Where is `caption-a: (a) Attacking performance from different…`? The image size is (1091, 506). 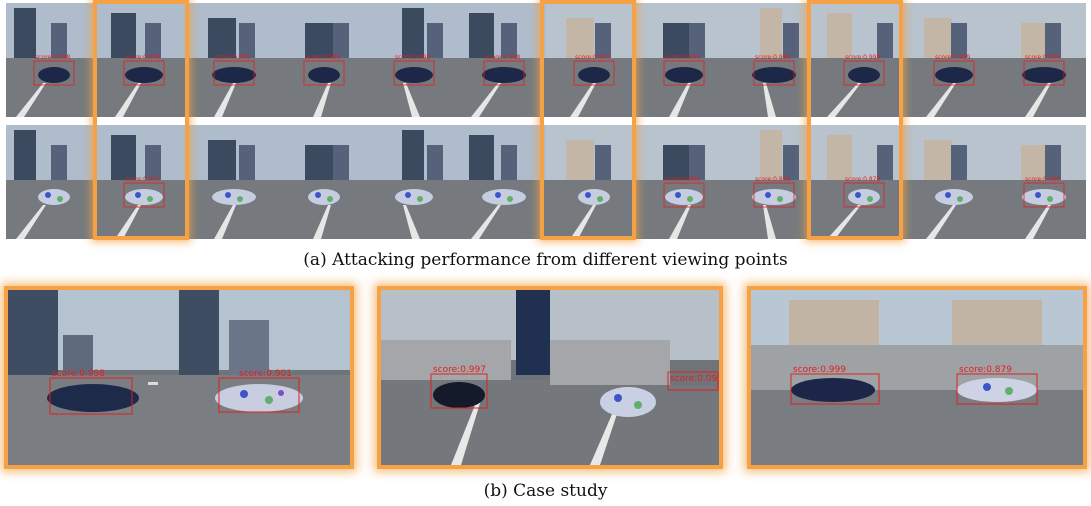 caption-a: (a) Attacking performance from different… is located at coordinates (545, 260).